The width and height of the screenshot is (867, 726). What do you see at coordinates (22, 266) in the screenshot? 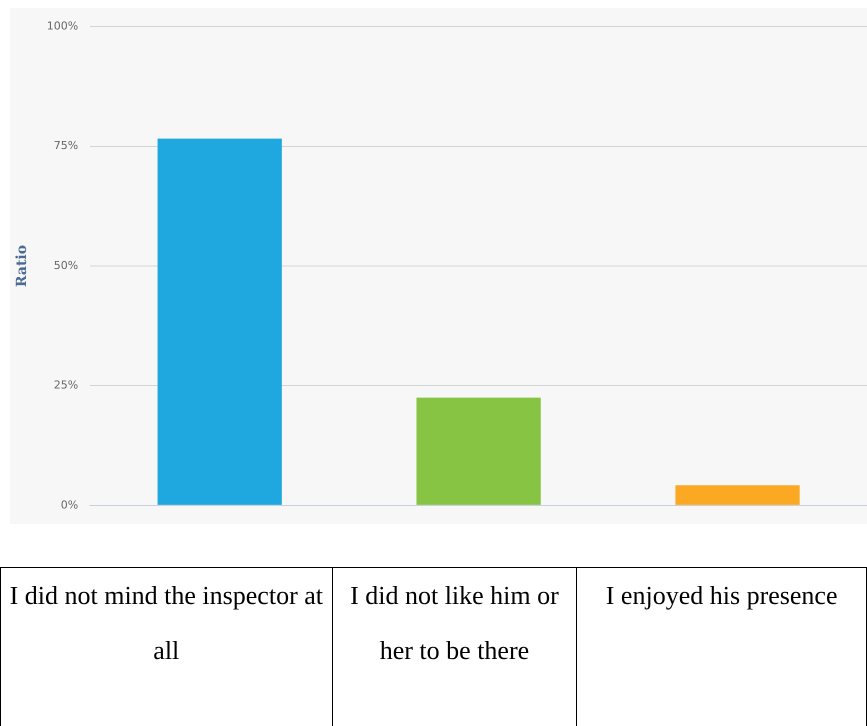
I see `y-axis-title: Ratio` at bounding box center [22, 266].